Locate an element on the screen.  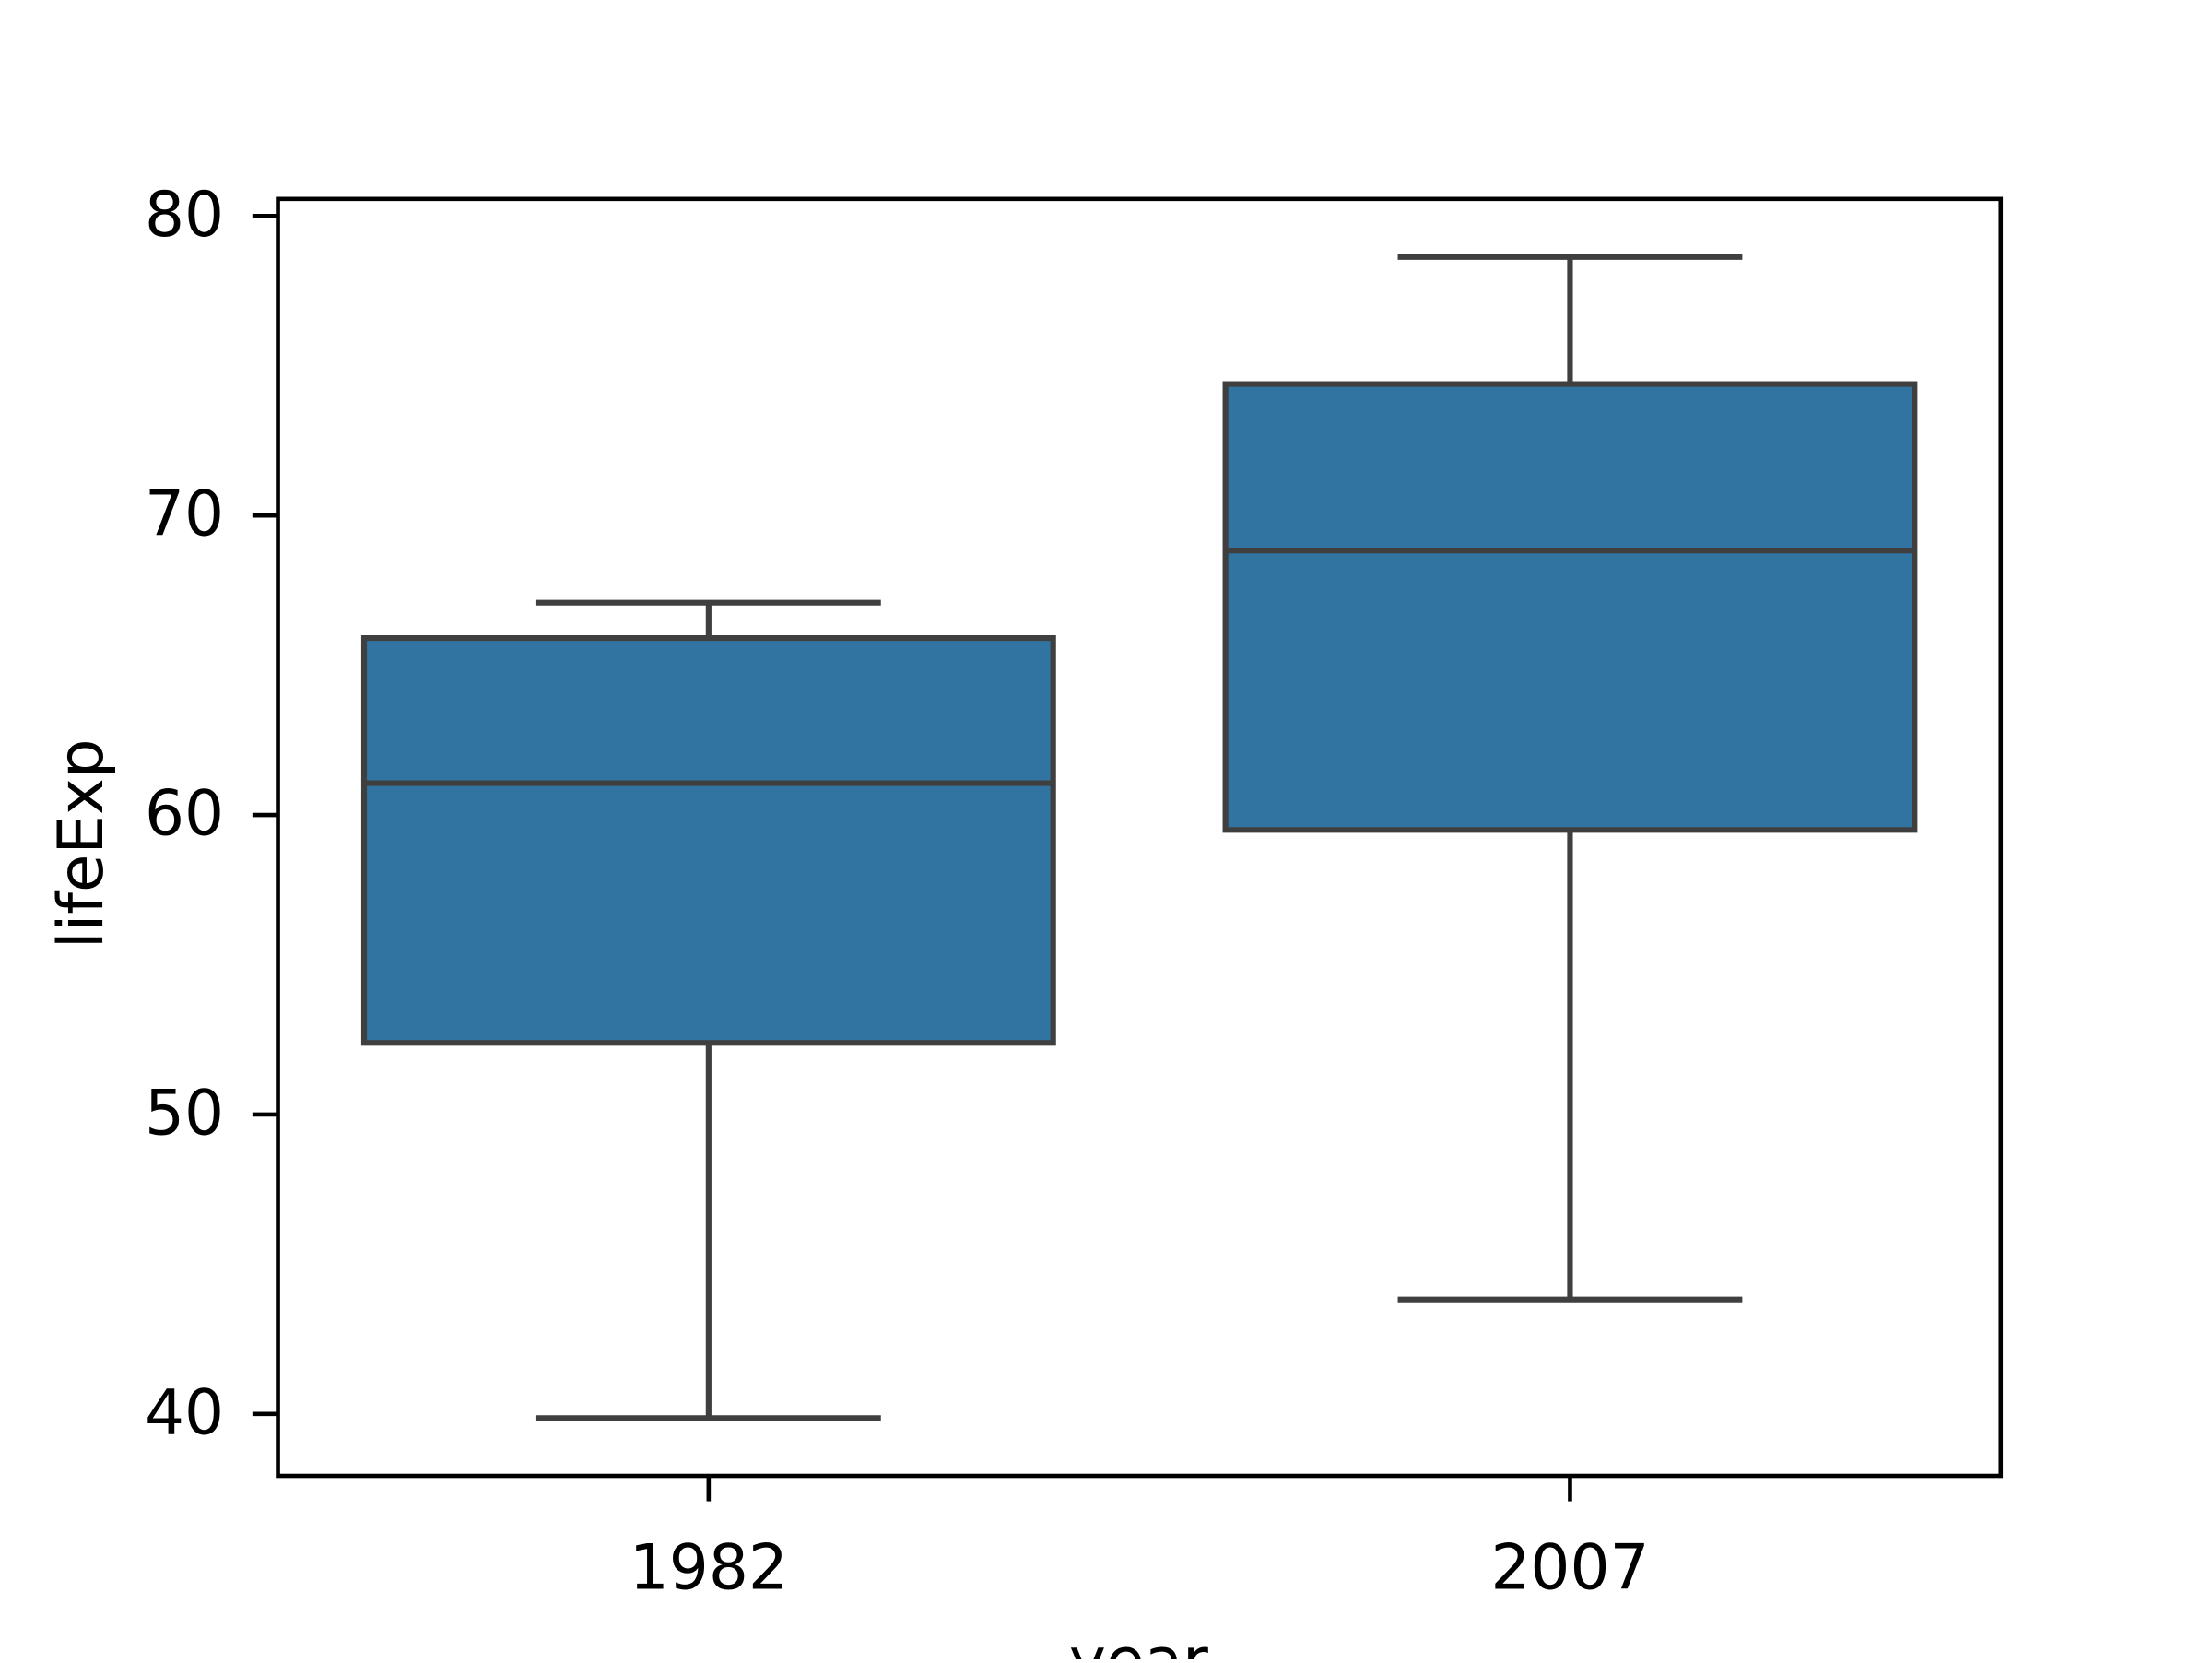
y-tick-label: 80 is located at coordinates (184, 214).